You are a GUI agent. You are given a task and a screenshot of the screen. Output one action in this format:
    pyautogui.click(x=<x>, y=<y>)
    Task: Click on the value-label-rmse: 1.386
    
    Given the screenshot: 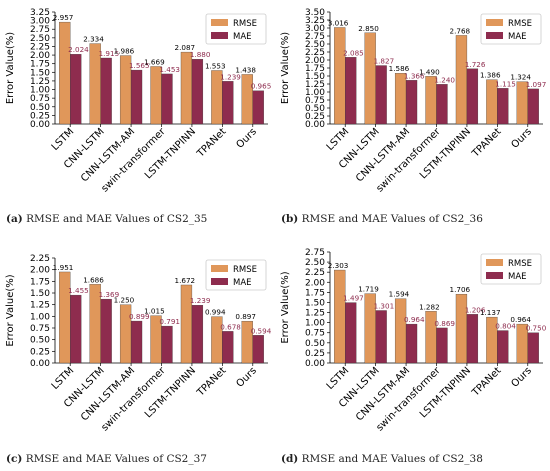 What is the action you would take?
    pyautogui.click(x=490, y=75)
    